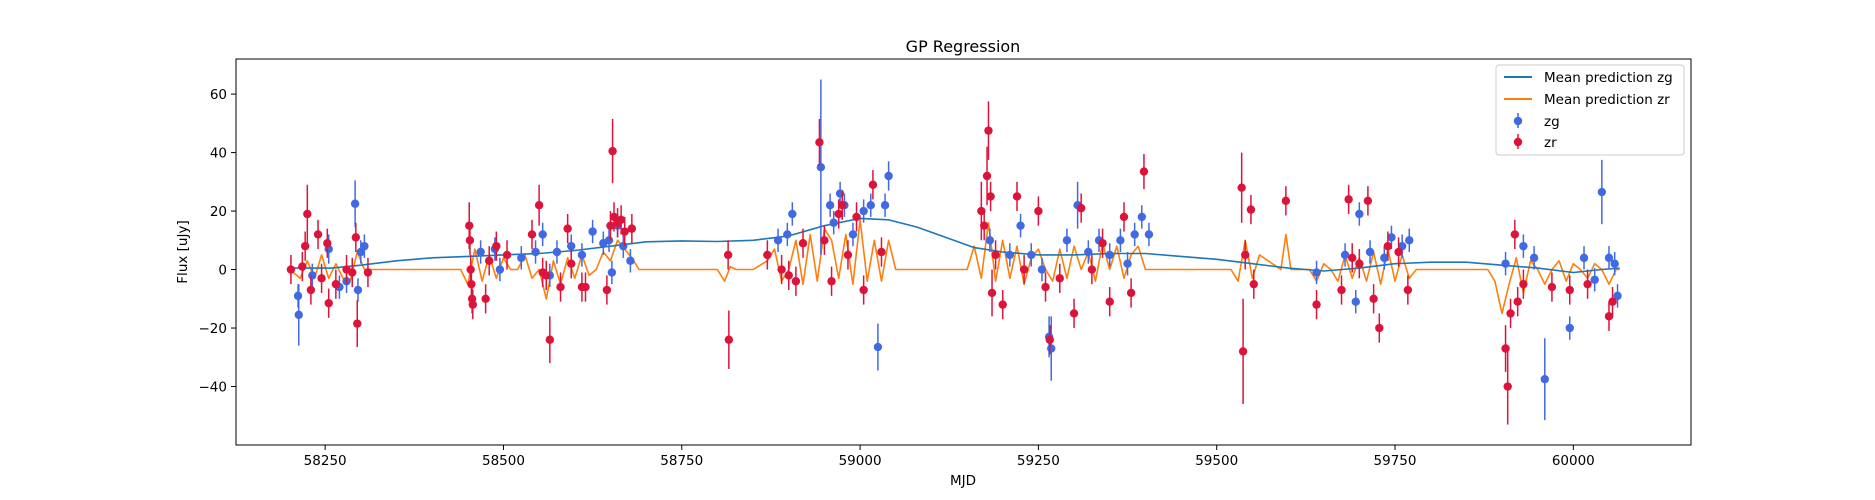 Image resolution: width=1875 pixels, height=500 pixels. I want to click on legend-swatch-zr-marker, so click(1518, 142).